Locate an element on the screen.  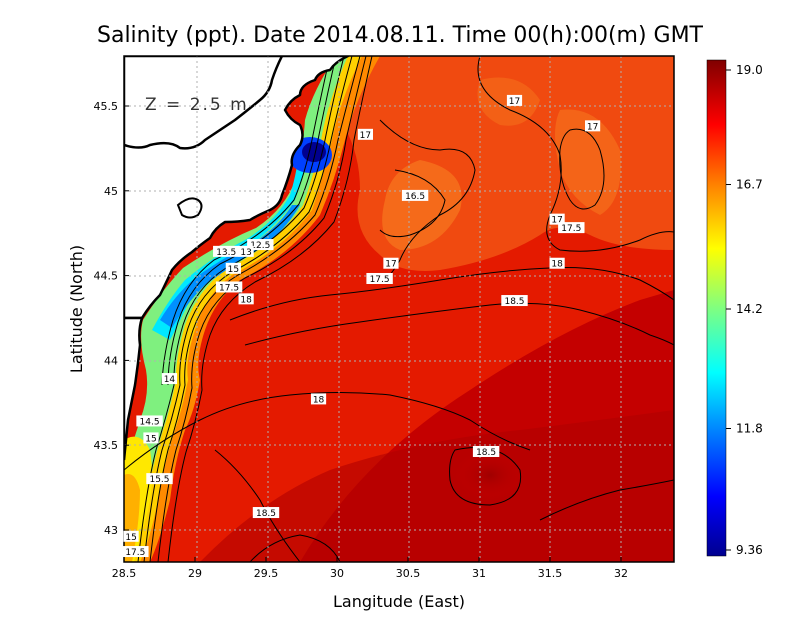
contour-label: 16.5 is located at coordinates (415, 195).